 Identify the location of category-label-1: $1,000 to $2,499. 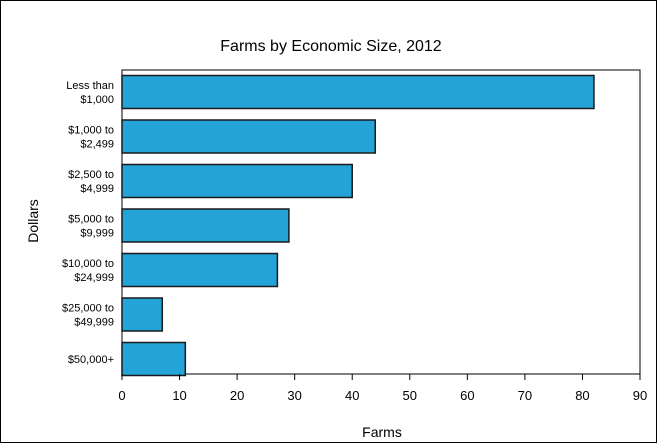
(91, 138).